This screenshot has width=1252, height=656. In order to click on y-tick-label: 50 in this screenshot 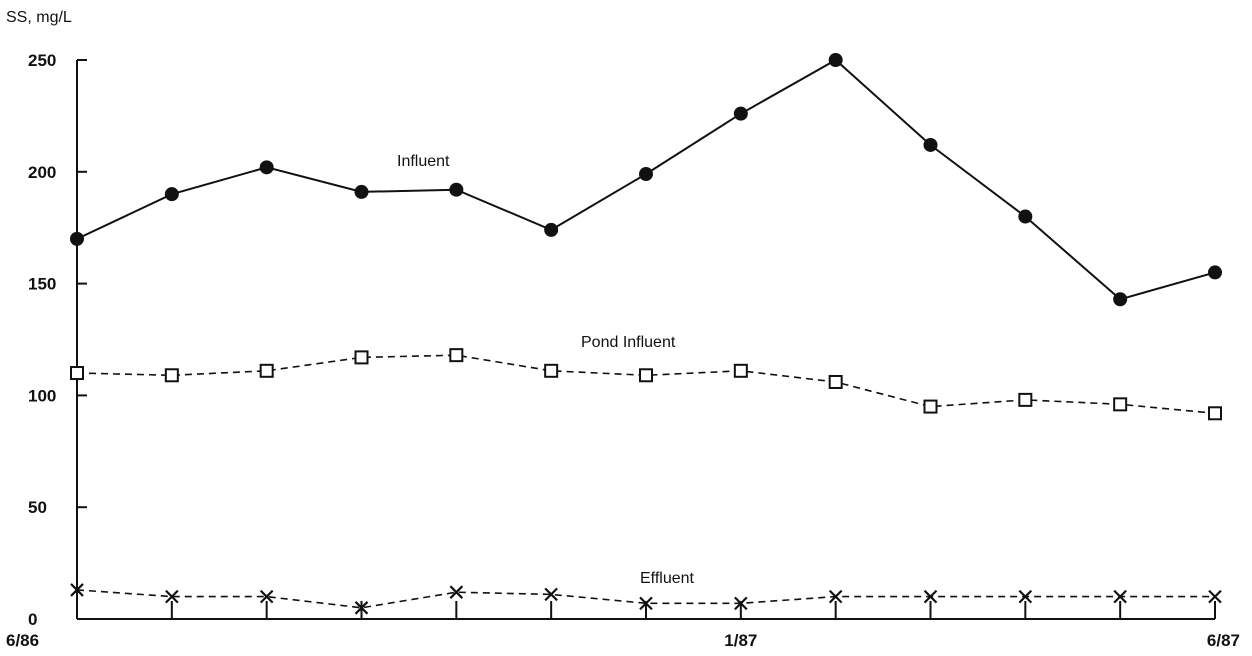, I will do `click(37, 507)`.